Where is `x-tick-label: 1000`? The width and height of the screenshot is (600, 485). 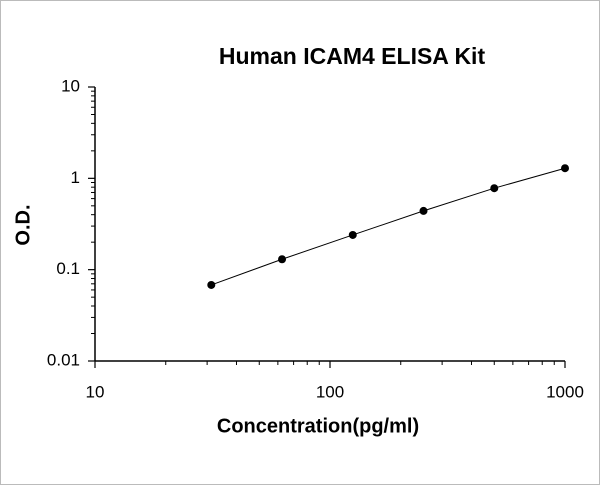 x-tick-label: 1000 is located at coordinates (565, 391).